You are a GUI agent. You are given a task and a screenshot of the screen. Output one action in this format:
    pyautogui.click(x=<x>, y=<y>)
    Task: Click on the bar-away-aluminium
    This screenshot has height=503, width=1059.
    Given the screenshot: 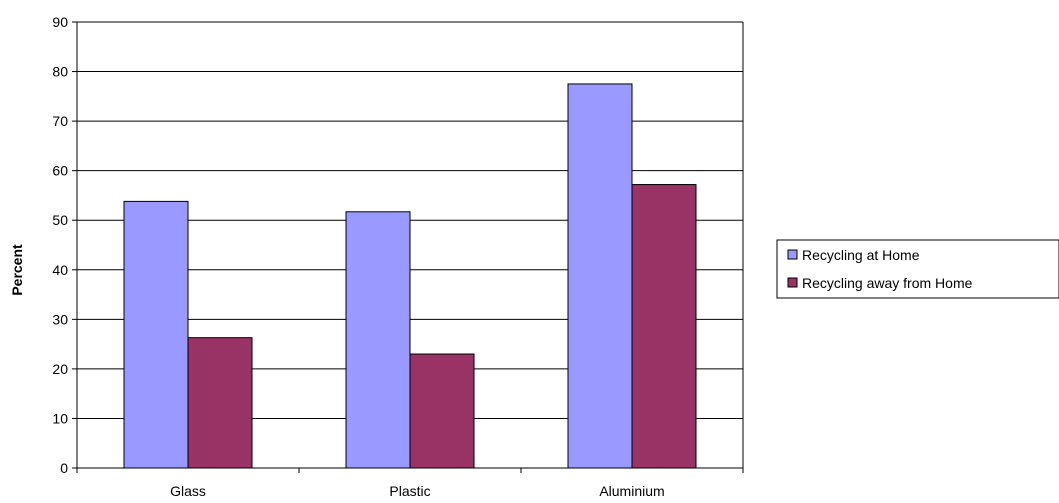 What is the action you would take?
    pyautogui.click(x=664, y=326)
    